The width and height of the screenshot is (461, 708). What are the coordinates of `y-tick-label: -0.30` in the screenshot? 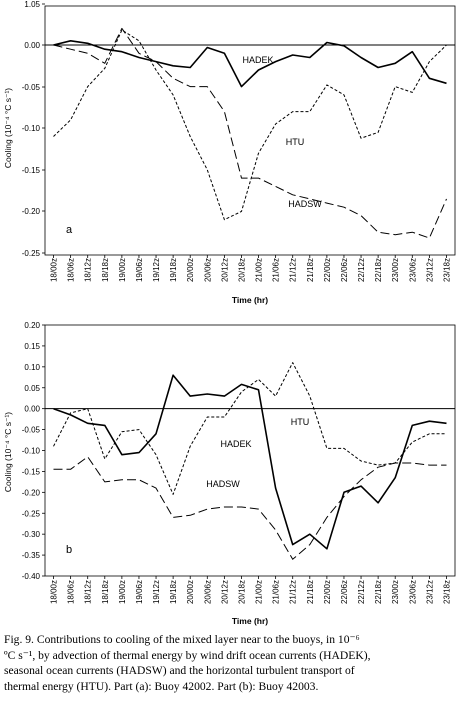 It's located at (31, 534).